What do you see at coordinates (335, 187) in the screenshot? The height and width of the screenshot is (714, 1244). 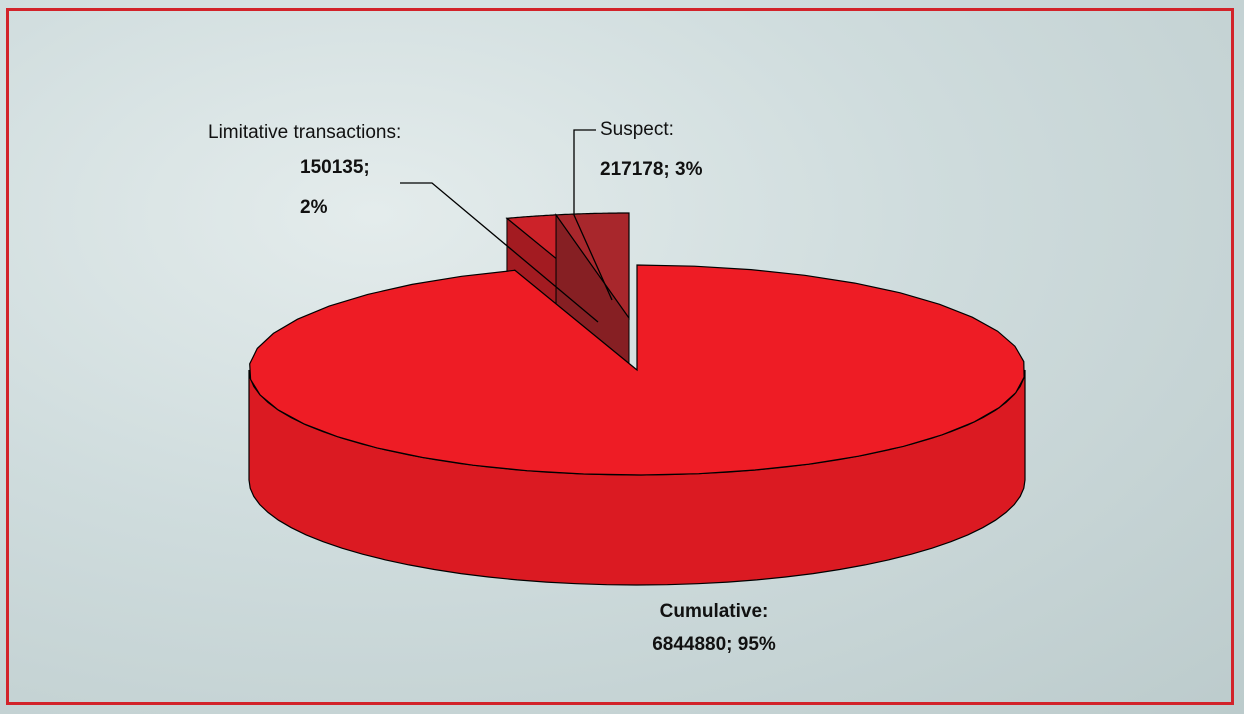 I see `value-label: 150135; 2%` at bounding box center [335, 187].